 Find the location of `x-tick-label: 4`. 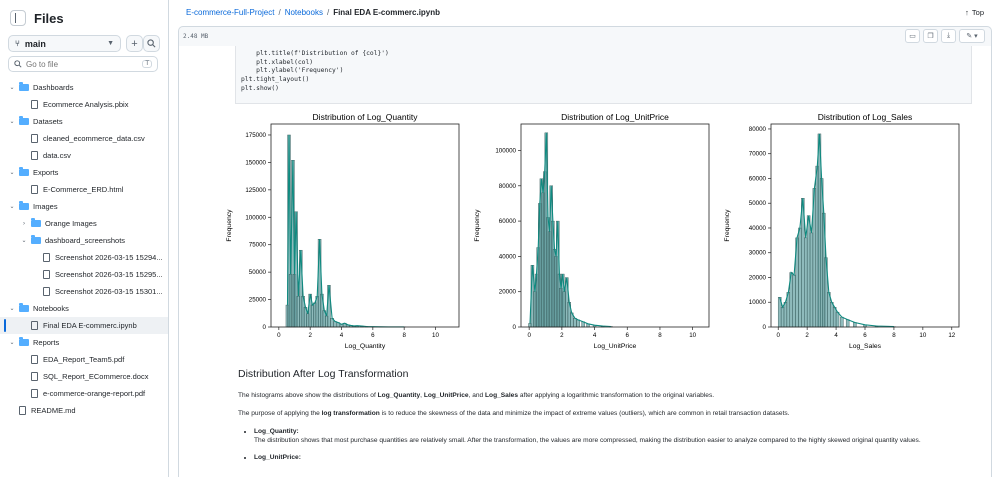

x-tick-label: 4 is located at coordinates (595, 335).